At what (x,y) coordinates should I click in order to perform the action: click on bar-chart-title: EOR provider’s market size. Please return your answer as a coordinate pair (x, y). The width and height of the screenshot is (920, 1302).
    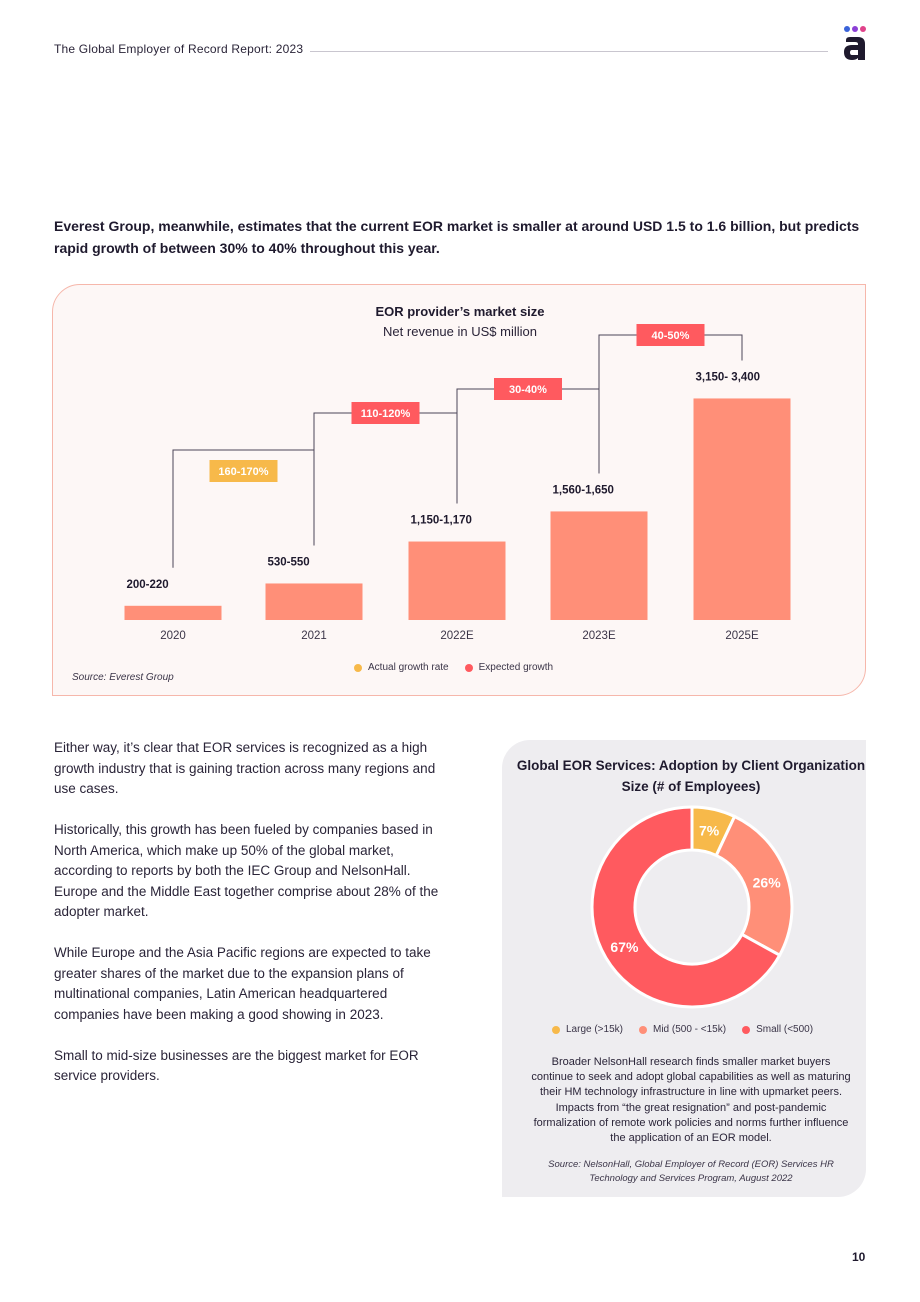
    Looking at the image, I should click on (459, 311).